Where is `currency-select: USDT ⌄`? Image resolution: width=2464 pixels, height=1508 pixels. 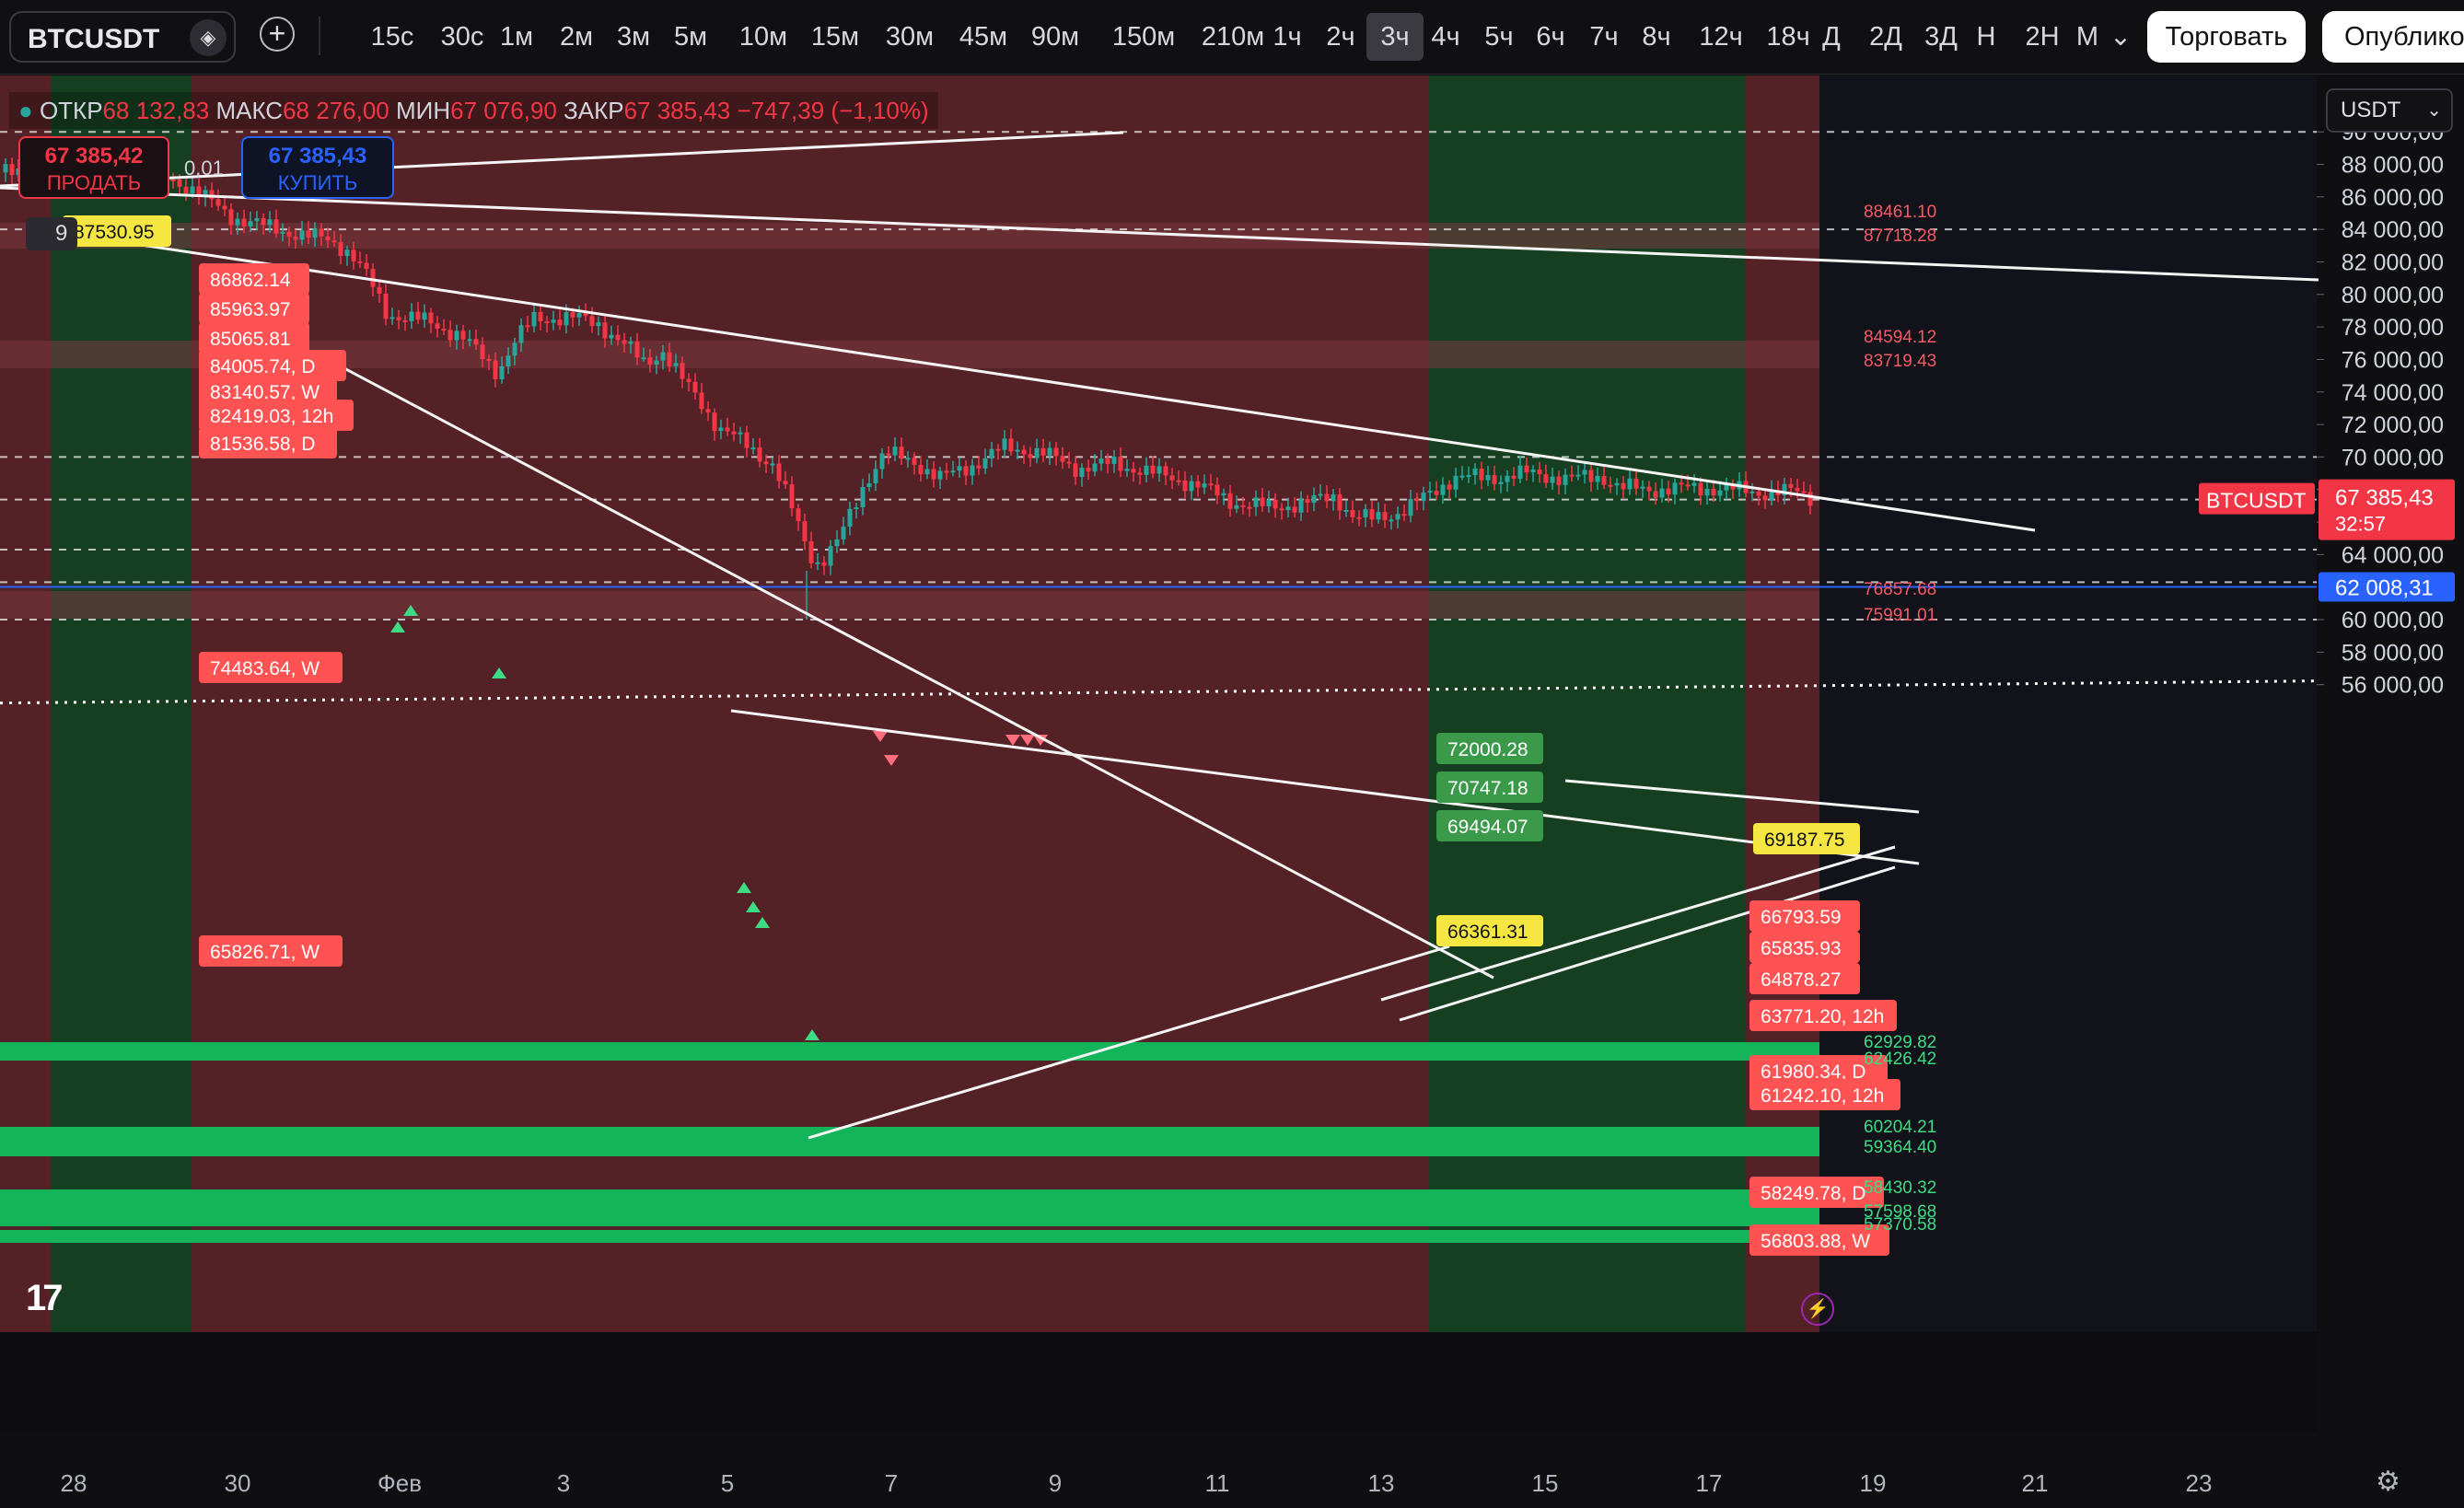 currency-select: USDT ⌄ is located at coordinates (2389, 110).